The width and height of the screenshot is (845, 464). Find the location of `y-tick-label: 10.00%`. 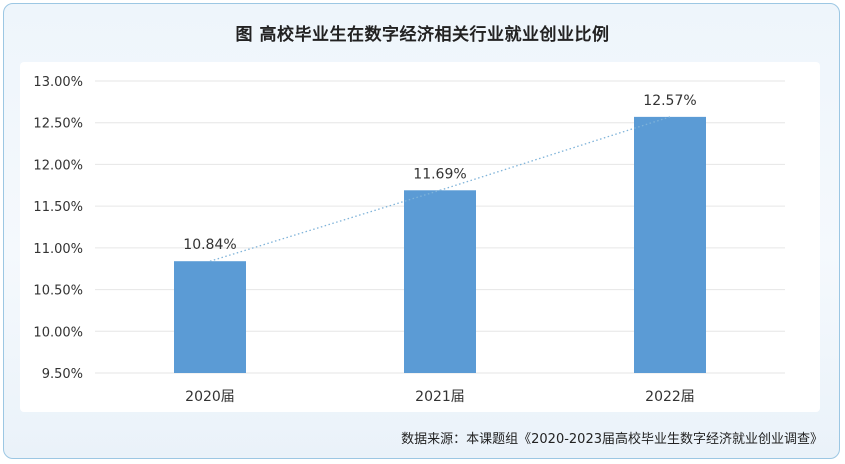

y-tick-label: 10.00% is located at coordinates (58, 332).